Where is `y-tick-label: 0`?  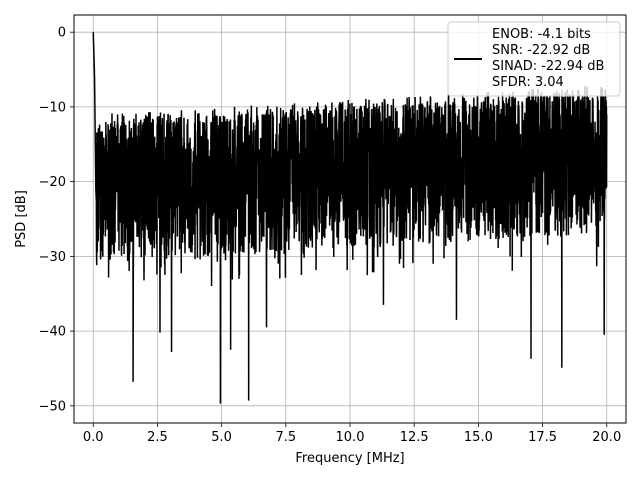
y-tick-label: 0 is located at coordinates (62, 33).